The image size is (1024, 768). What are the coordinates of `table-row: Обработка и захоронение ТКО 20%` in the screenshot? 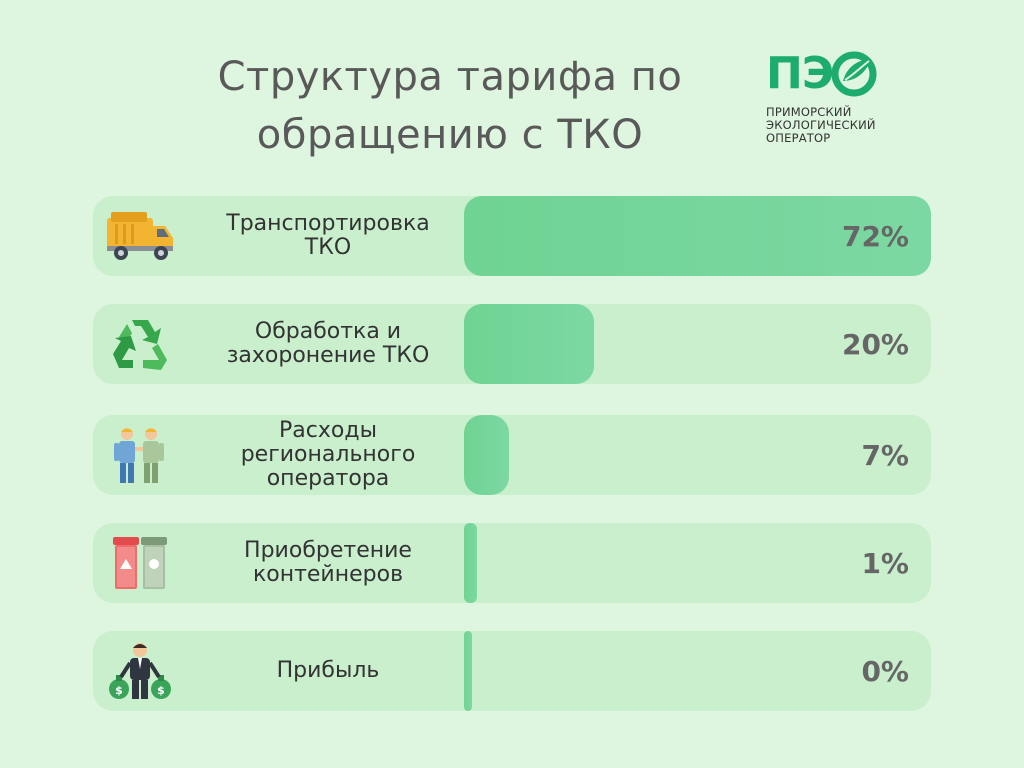 It's located at (512, 344).